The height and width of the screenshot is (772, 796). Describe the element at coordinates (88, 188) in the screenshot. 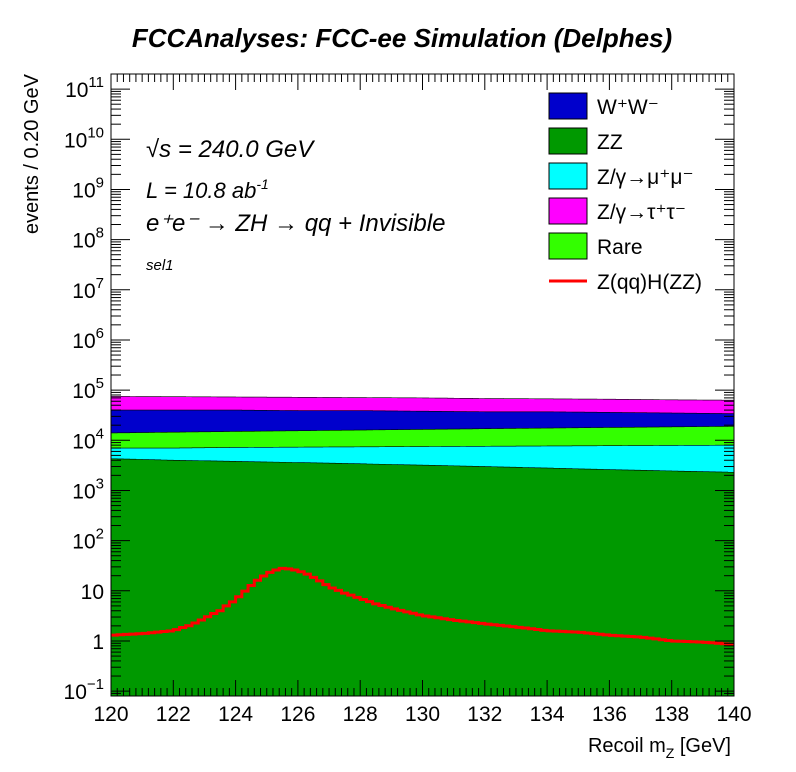

I see `y-tick-label: 10⁹` at that location.